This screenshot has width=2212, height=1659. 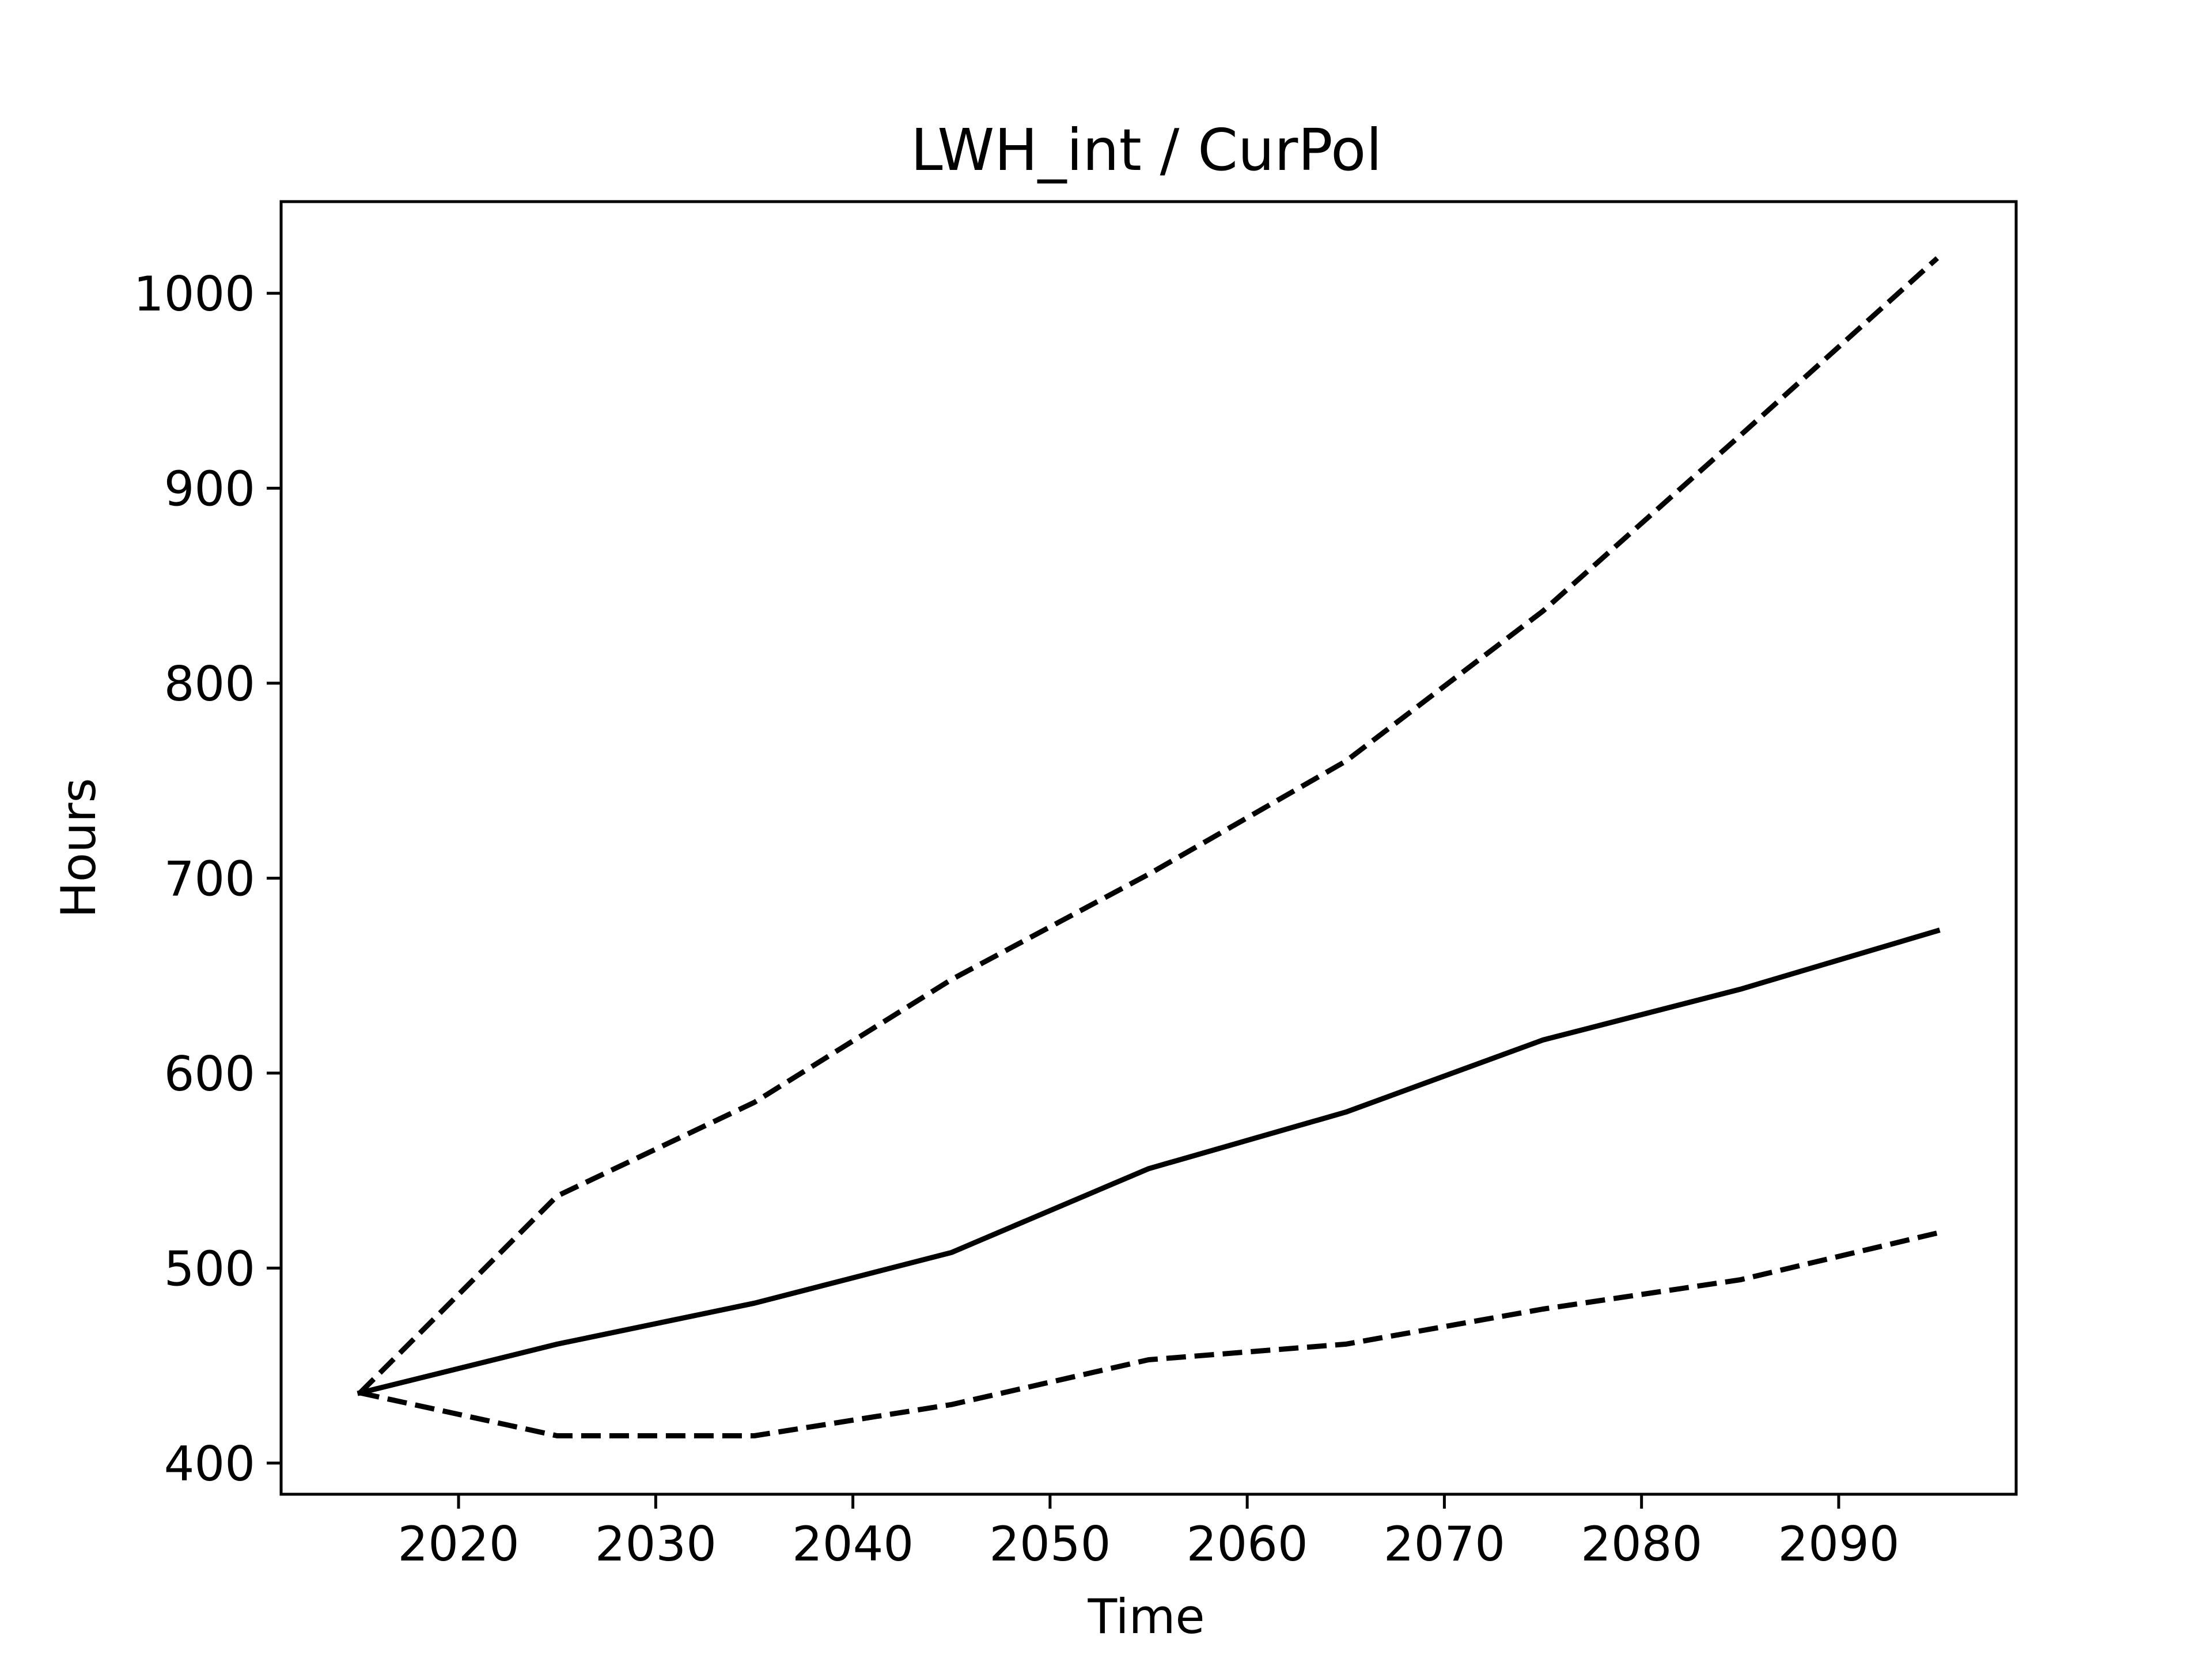 I want to click on y-tick-label: 700, so click(x=209, y=879).